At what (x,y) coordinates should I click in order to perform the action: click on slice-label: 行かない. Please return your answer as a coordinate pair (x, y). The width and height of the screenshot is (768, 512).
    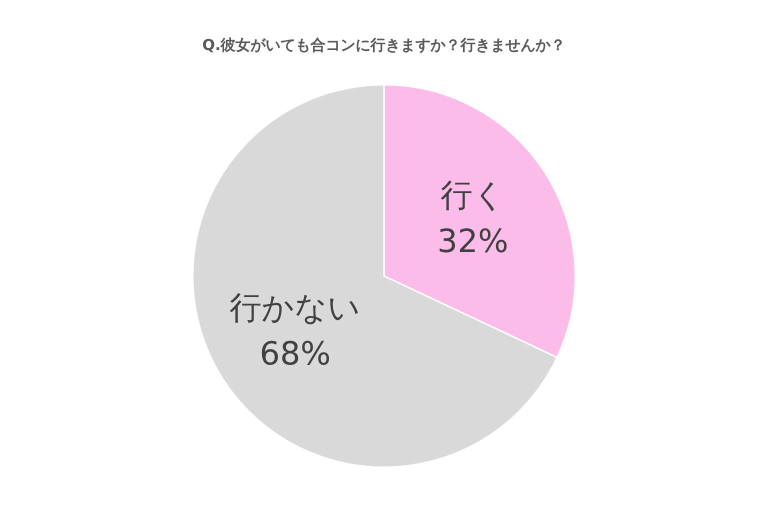
    Looking at the image, I should click on (295, 307).